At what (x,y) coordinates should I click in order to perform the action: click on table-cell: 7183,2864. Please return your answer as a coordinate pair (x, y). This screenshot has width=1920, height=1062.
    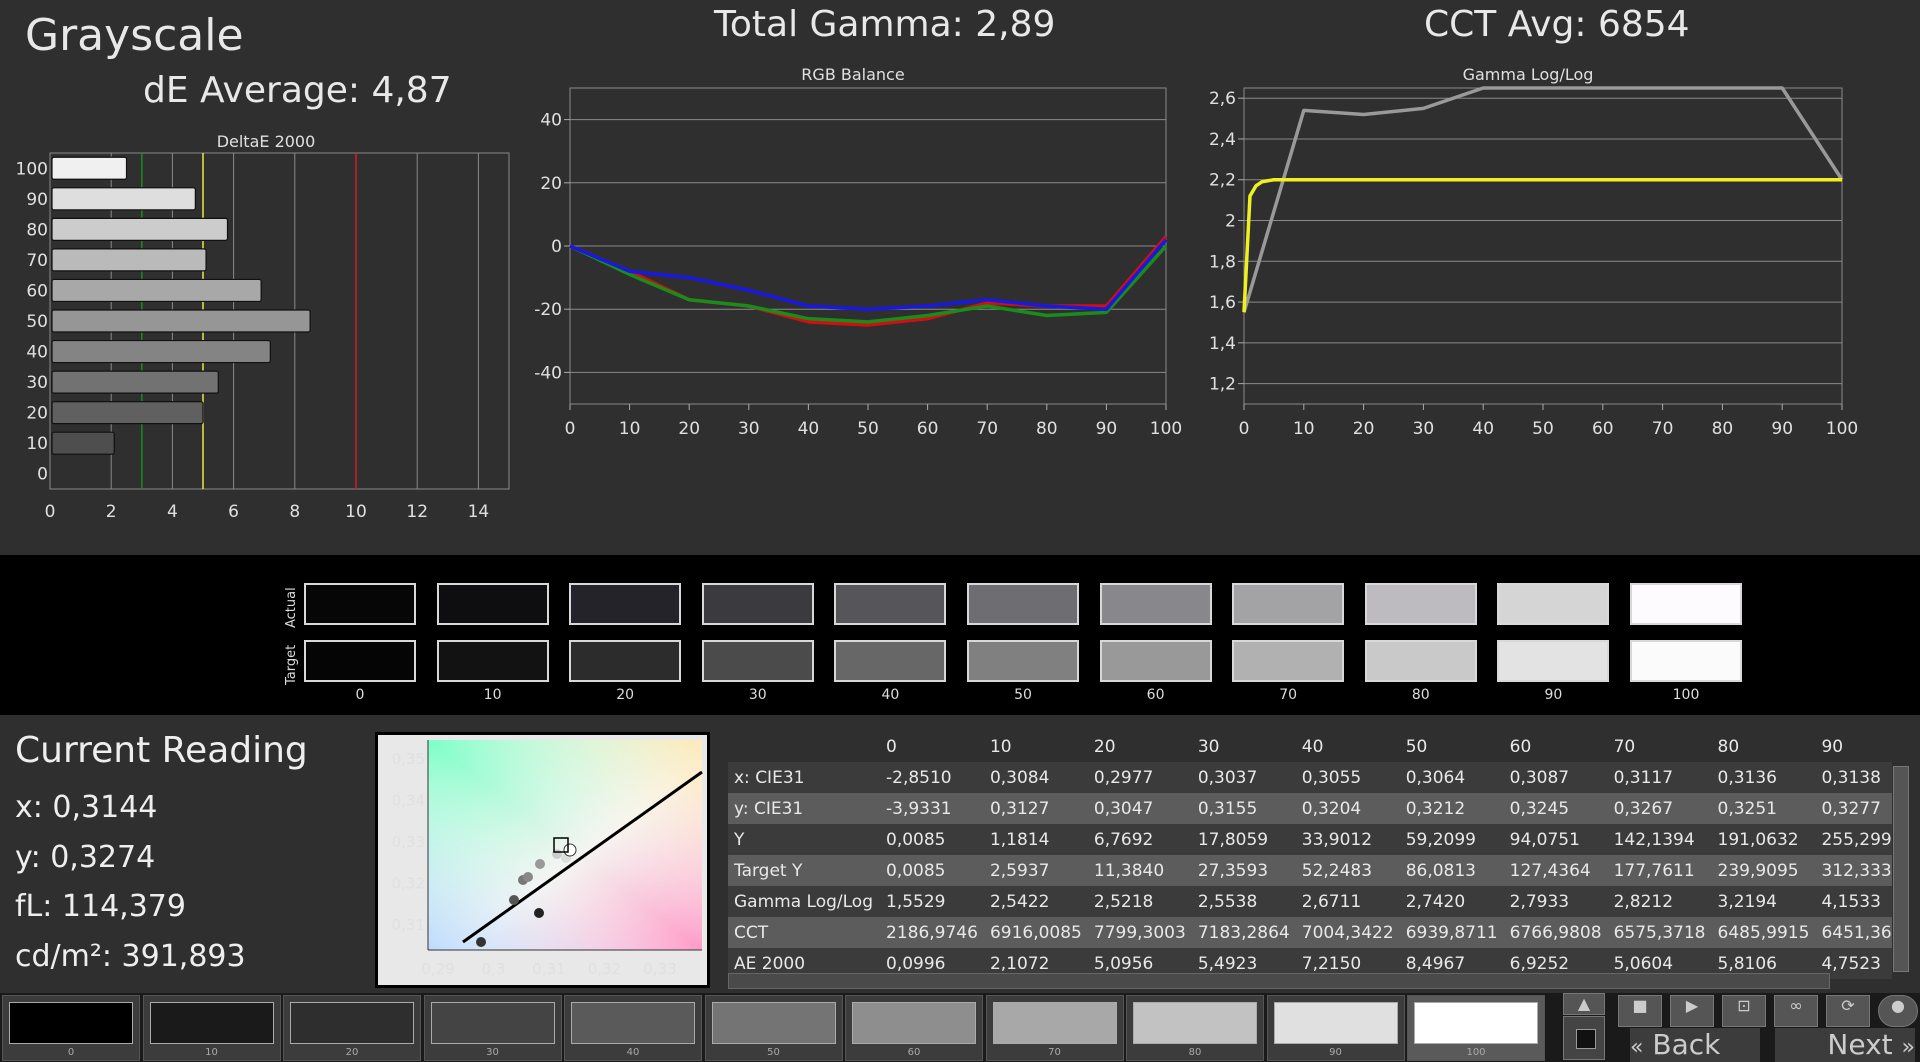
    Looking at the image, I should click on (1243, 932).